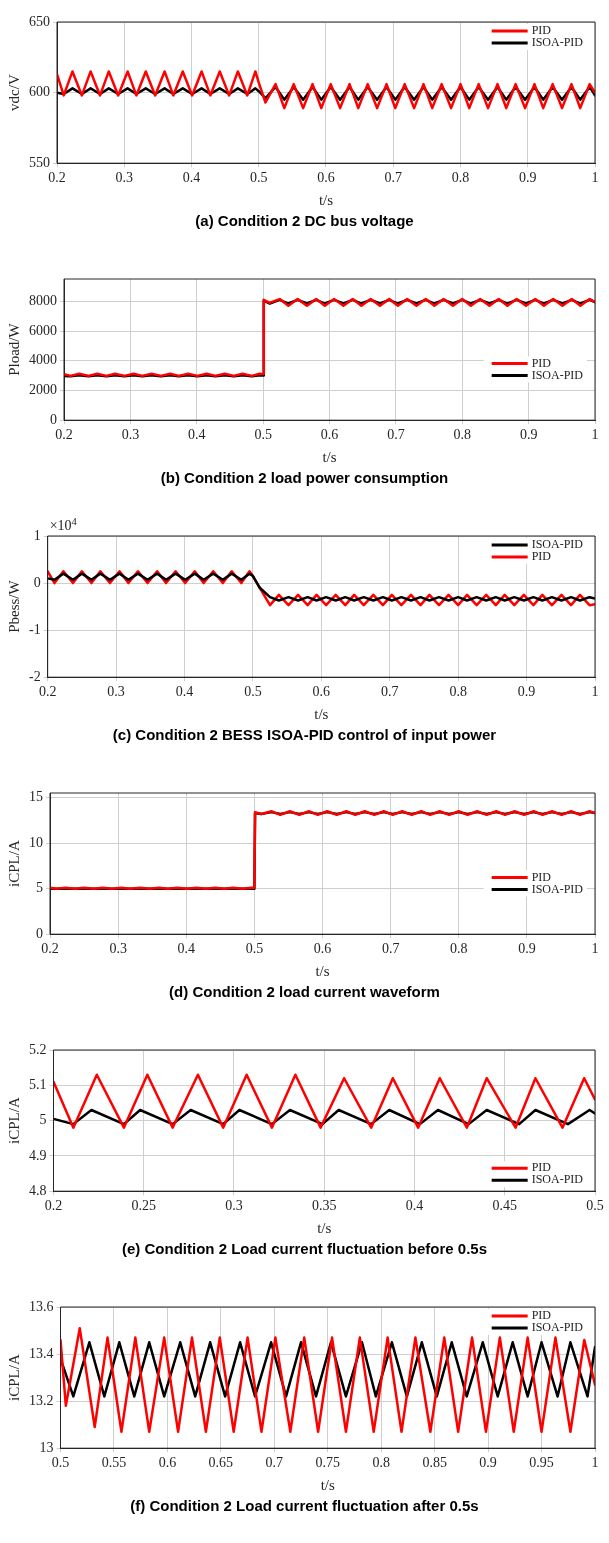  What do you see at coordinates (37, 535) in the screenshot?
I see `y-tick-label: 1` at bounding box center [37, 535].